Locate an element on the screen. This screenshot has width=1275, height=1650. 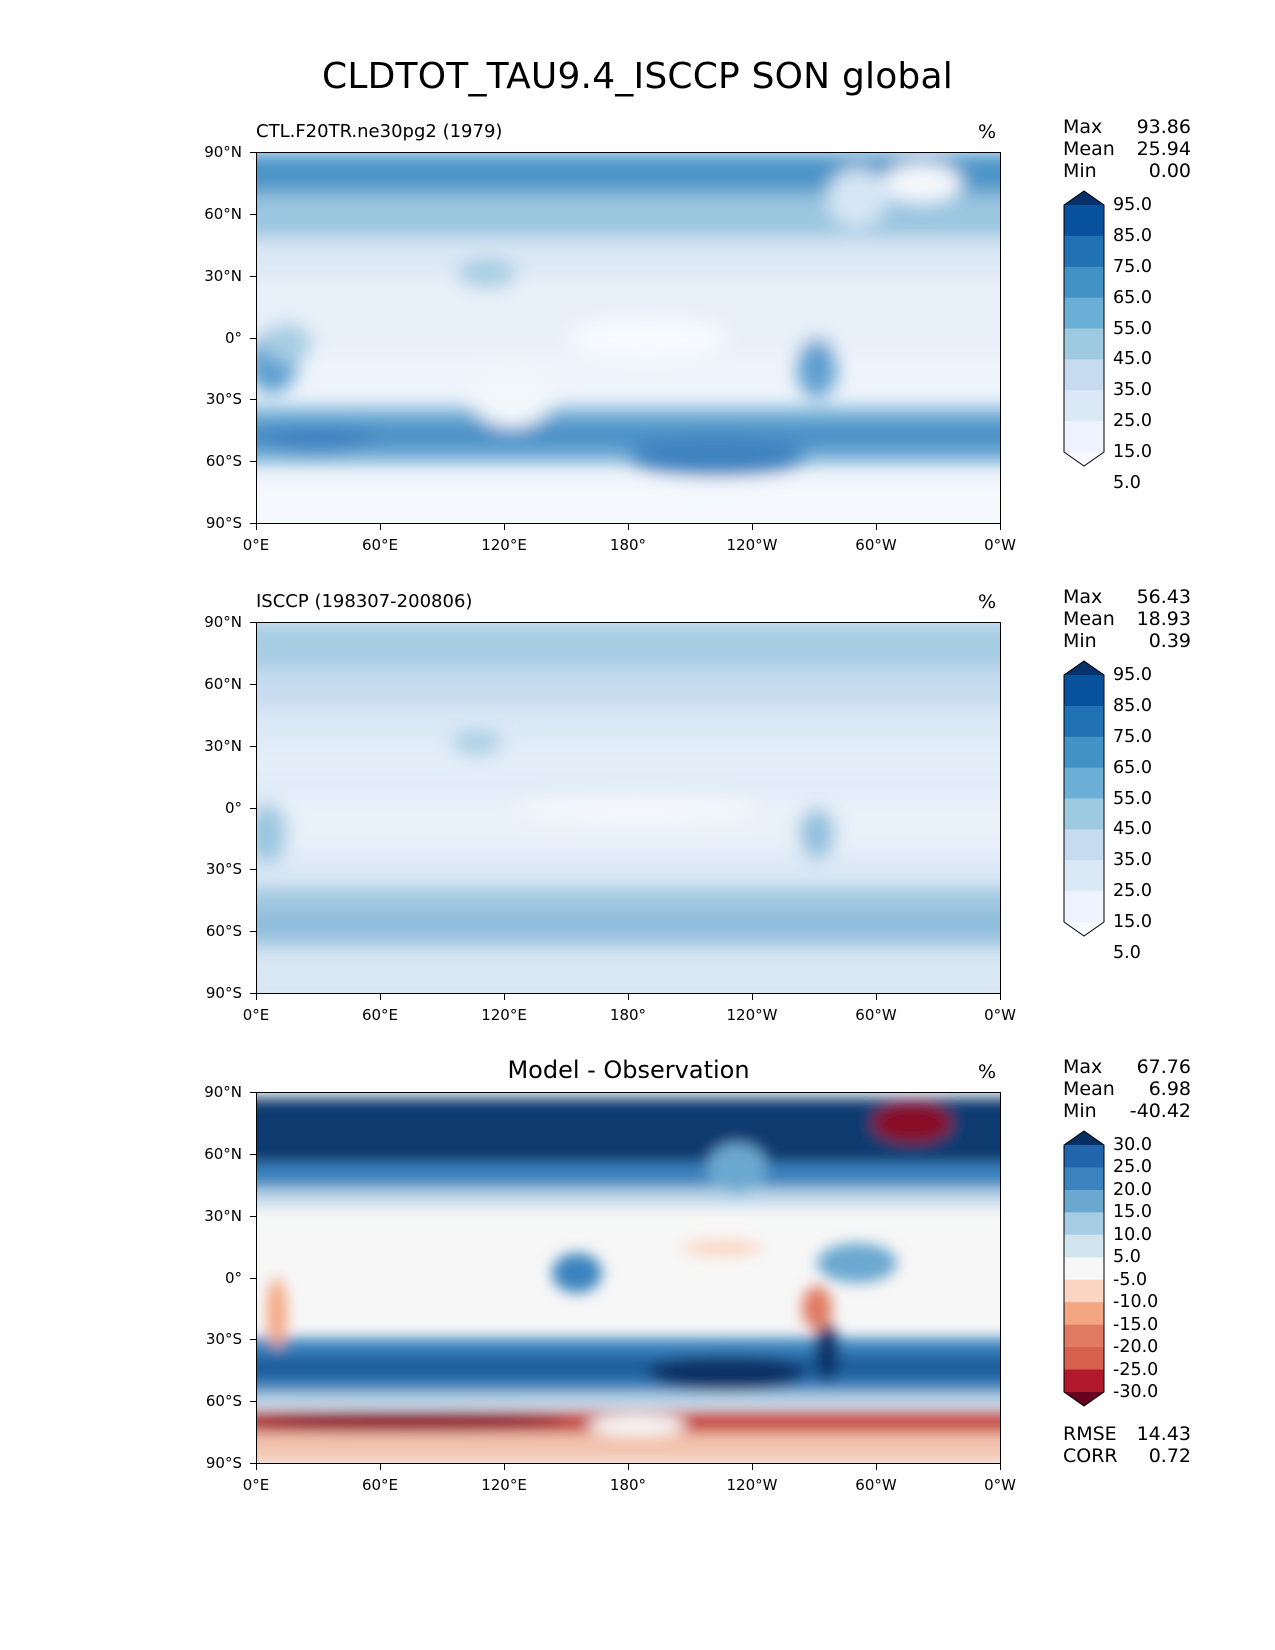
lat-tick-label: 30°S is located at coordinates (223, 869).